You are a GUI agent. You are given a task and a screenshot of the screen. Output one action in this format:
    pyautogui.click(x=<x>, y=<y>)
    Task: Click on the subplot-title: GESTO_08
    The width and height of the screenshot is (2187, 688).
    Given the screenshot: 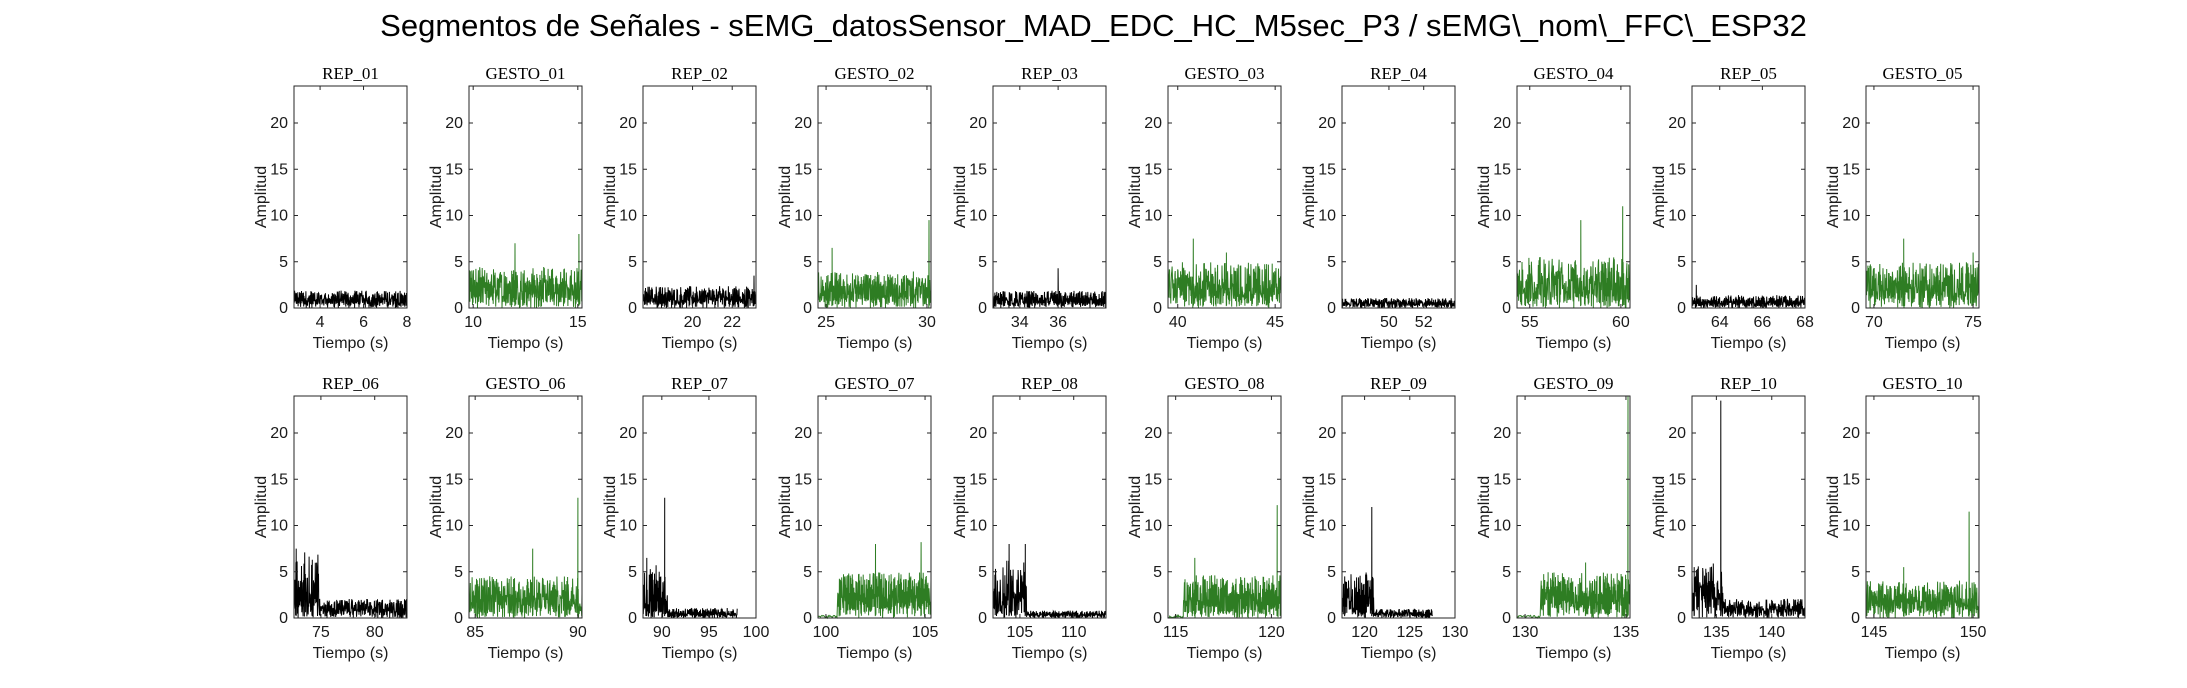 What is the action you would take?
    pyautogui.click(x=1225, y=383)
    